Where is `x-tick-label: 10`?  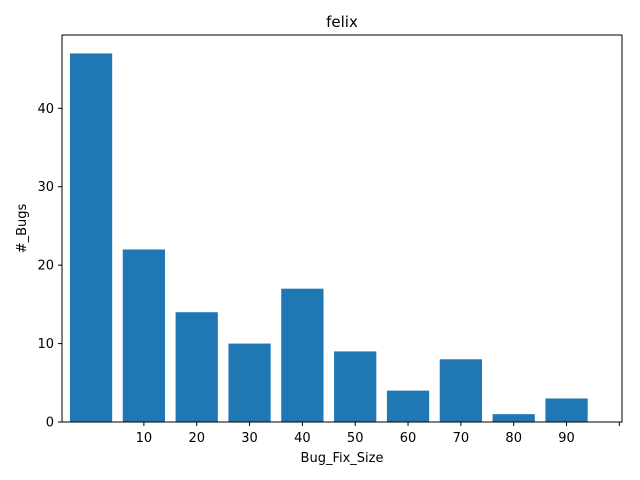 x-tick-label: 10 is located at coordinates (144, 438).